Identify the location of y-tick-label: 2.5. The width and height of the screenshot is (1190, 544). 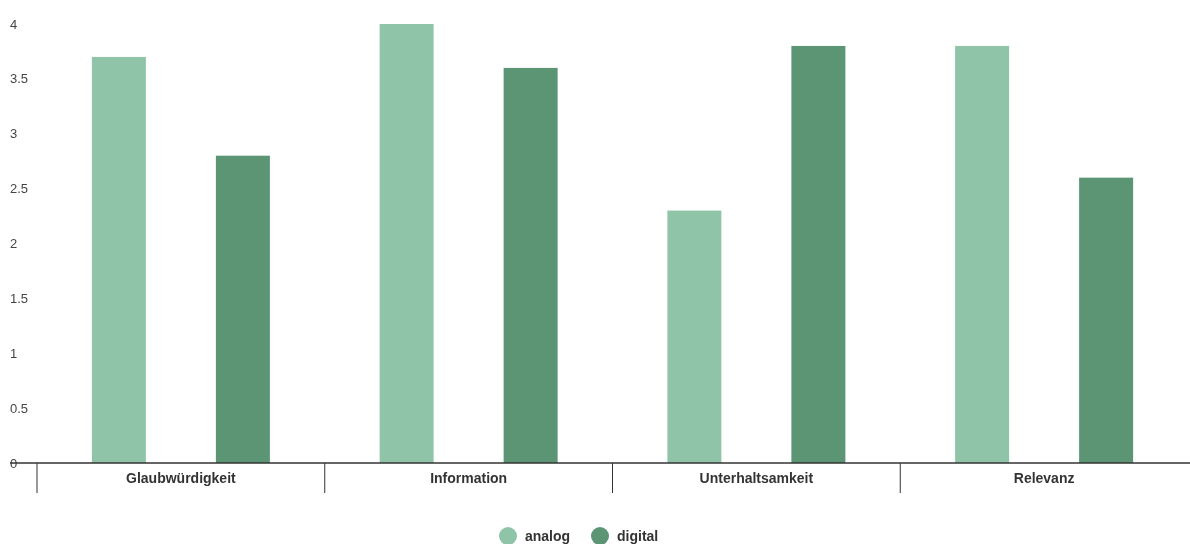
(19, 189).